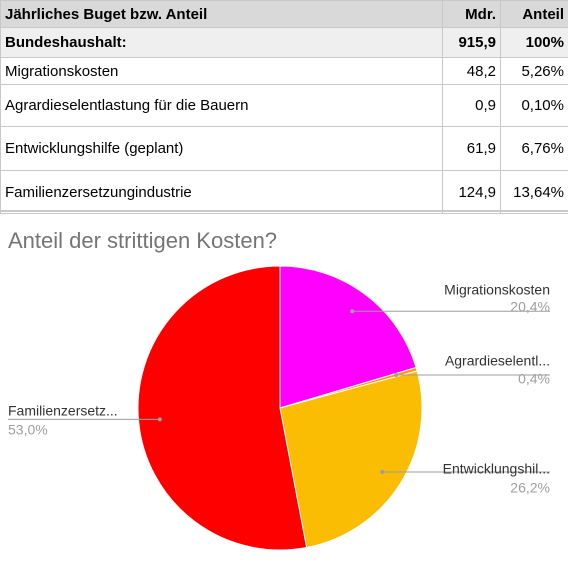  I want to click on table-cell: 124,9, so click(471, 192).